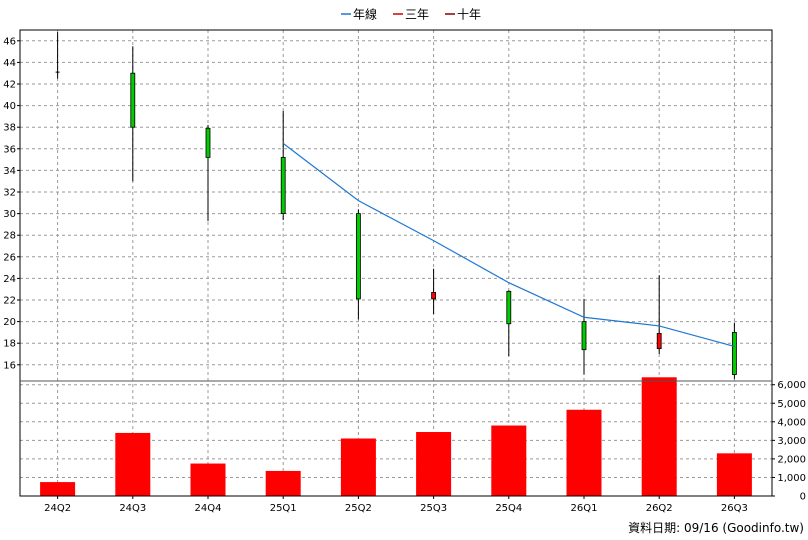 This screenshot has height=540, width=808. I want to click on volume-axis-ticks: 0 1,000 2,000 3,000 4,000 5,000 6,000, so click(789, 441).